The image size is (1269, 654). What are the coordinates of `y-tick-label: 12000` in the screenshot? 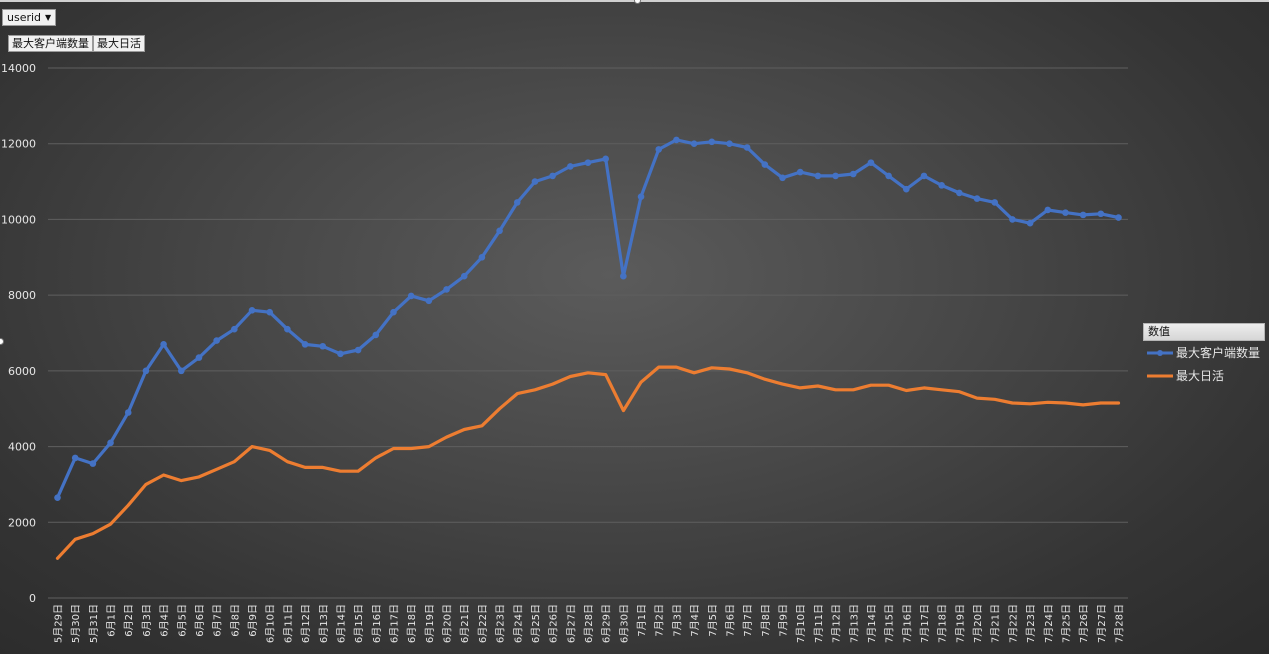 It's located at (18, 144).